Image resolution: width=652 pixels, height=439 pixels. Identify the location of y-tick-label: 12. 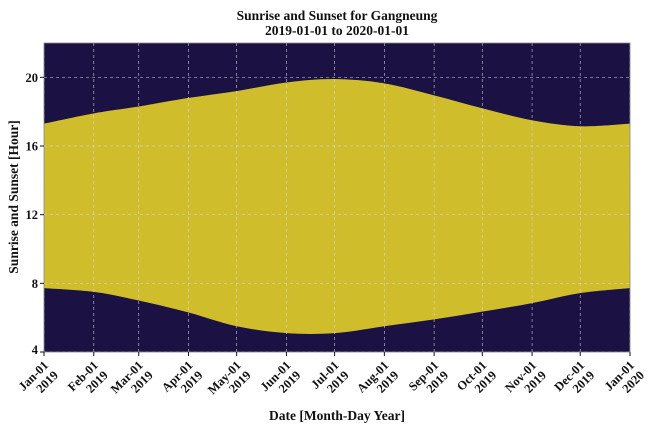
(32, 215).